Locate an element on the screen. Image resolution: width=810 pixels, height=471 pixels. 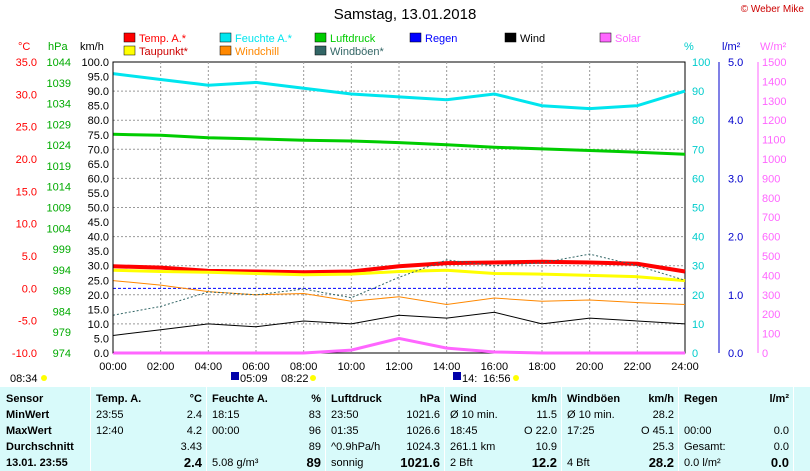
time-tick-label: 10:00 is located at coordinates (352, 367).